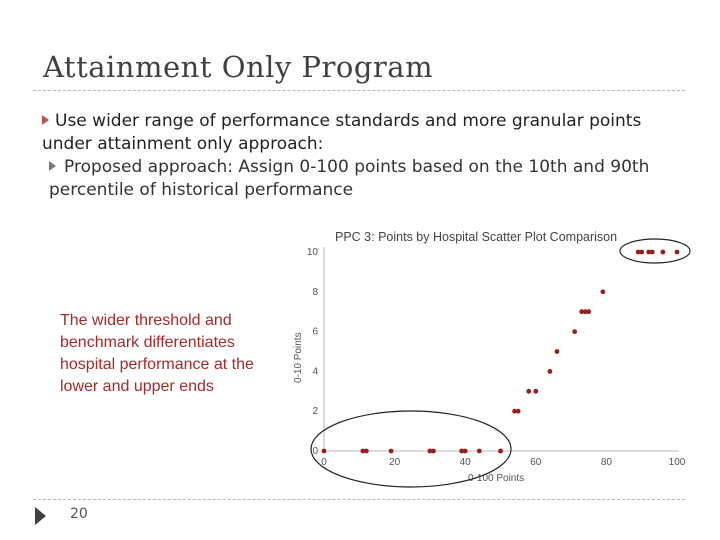 The height and width of the screenshot is (540, 720). What do you see at coordinates (79, 514) in the screenshot?
I see `page-number: 20` at bounding box center [79, 514].